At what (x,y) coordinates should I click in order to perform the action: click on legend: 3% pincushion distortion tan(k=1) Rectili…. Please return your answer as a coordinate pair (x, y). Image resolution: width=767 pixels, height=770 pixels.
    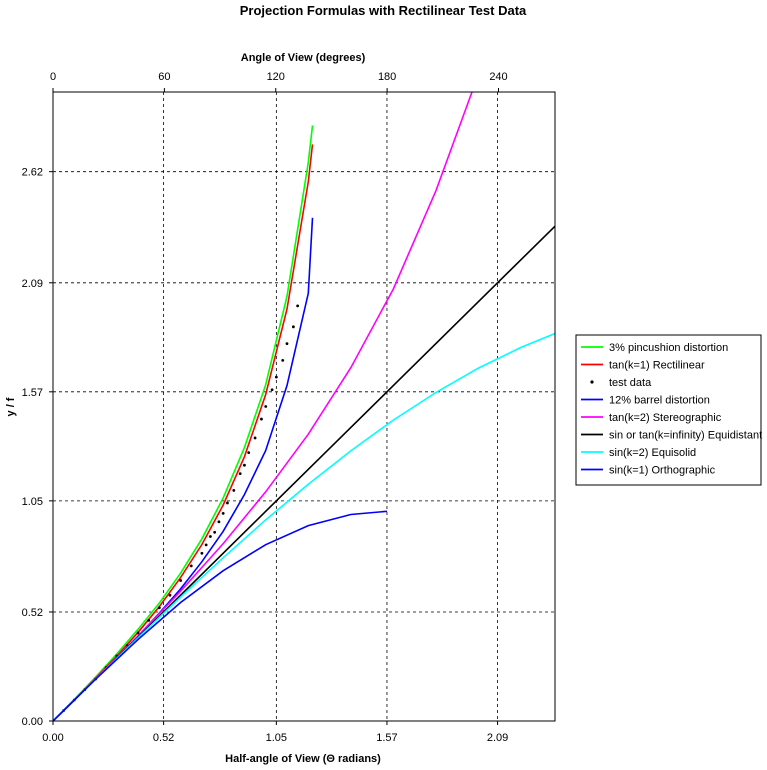
    Looking at the image, I should click on (668, 410).